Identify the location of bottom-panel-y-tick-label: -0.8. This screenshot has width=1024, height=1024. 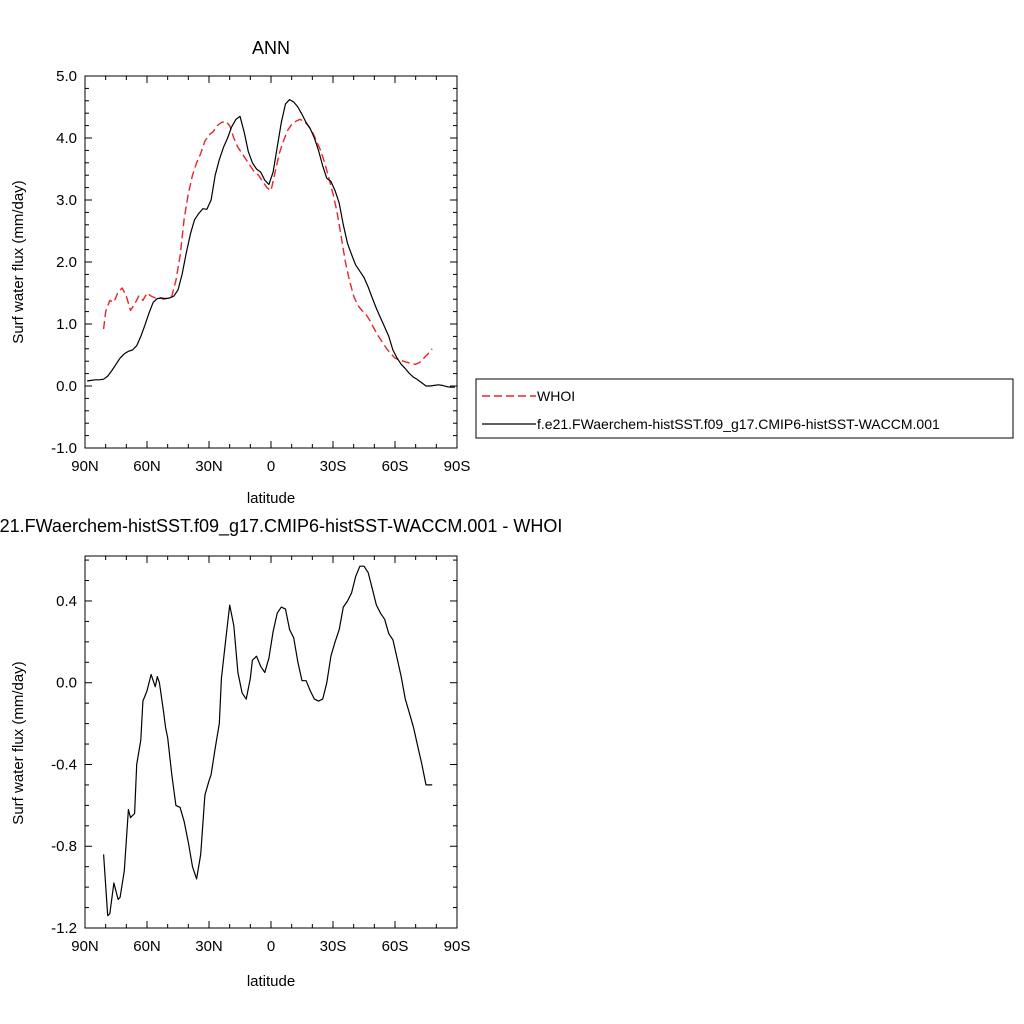
(64, 846).